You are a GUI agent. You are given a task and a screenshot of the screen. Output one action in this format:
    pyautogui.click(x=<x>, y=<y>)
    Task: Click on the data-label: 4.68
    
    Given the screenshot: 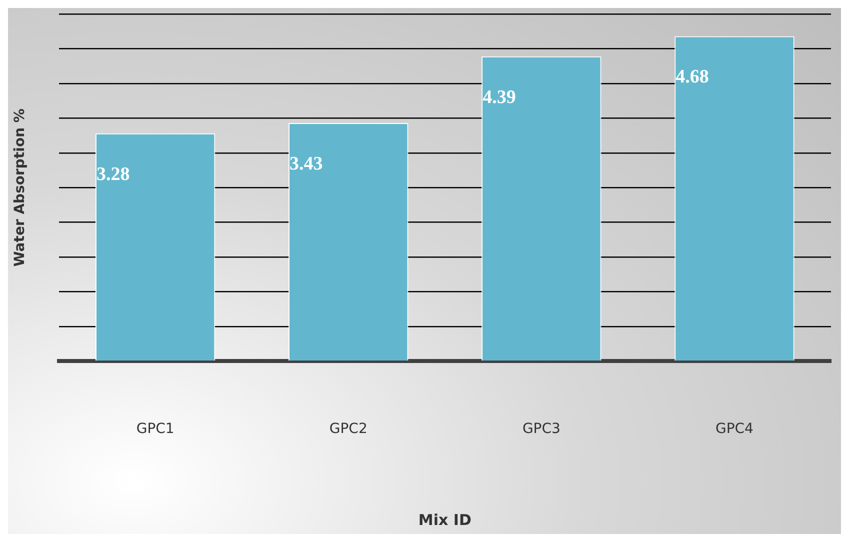 What is the action you would take?
    pyautogui.click(x=692, y=77)
    